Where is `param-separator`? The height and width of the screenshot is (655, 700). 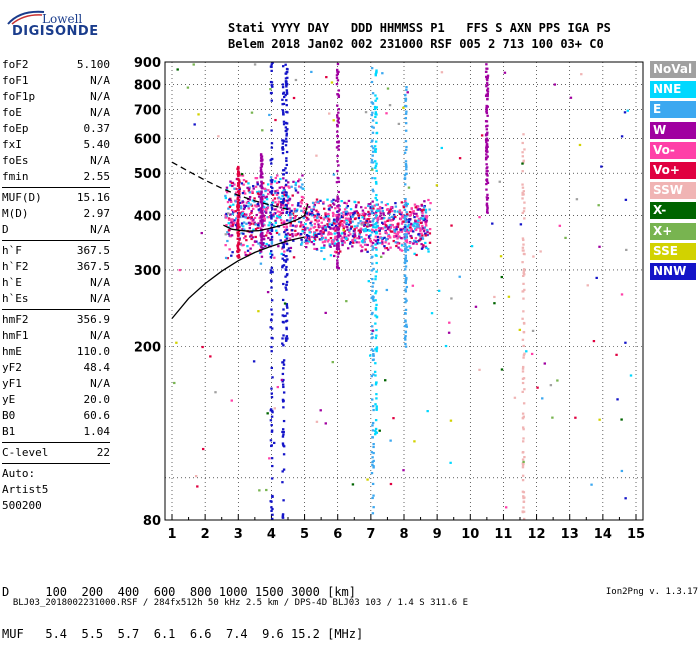 param-separator is located at coordinates (56, 463).